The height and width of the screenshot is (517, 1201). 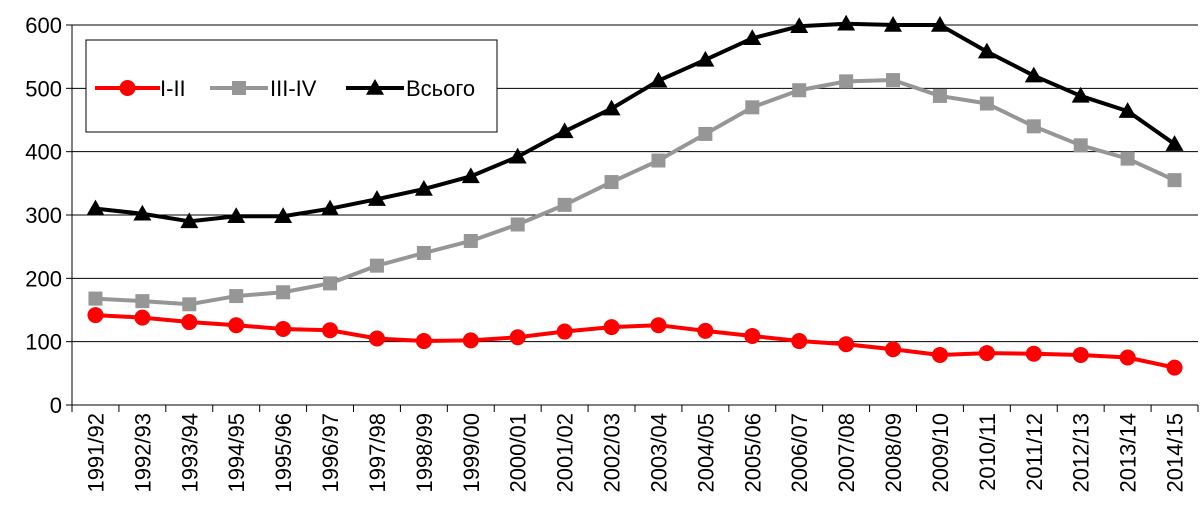 What do you see at coordinates (43, 215) in the screenshot?
I see `y-tick-label: 300` at bounding box center [43, 215].